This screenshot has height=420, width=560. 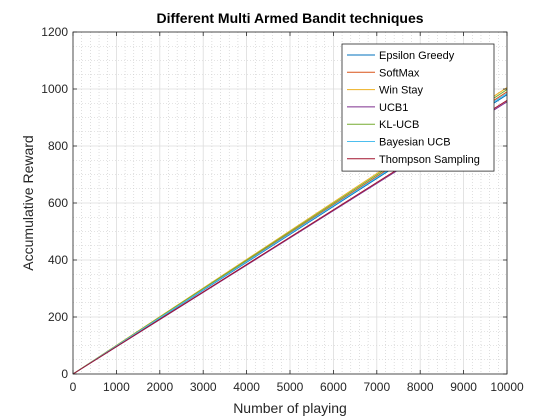 What do you see at coordinates (399, 73) in the screenshot?
I see `legend-label: SoftMax` at bounding box center [399, 73].